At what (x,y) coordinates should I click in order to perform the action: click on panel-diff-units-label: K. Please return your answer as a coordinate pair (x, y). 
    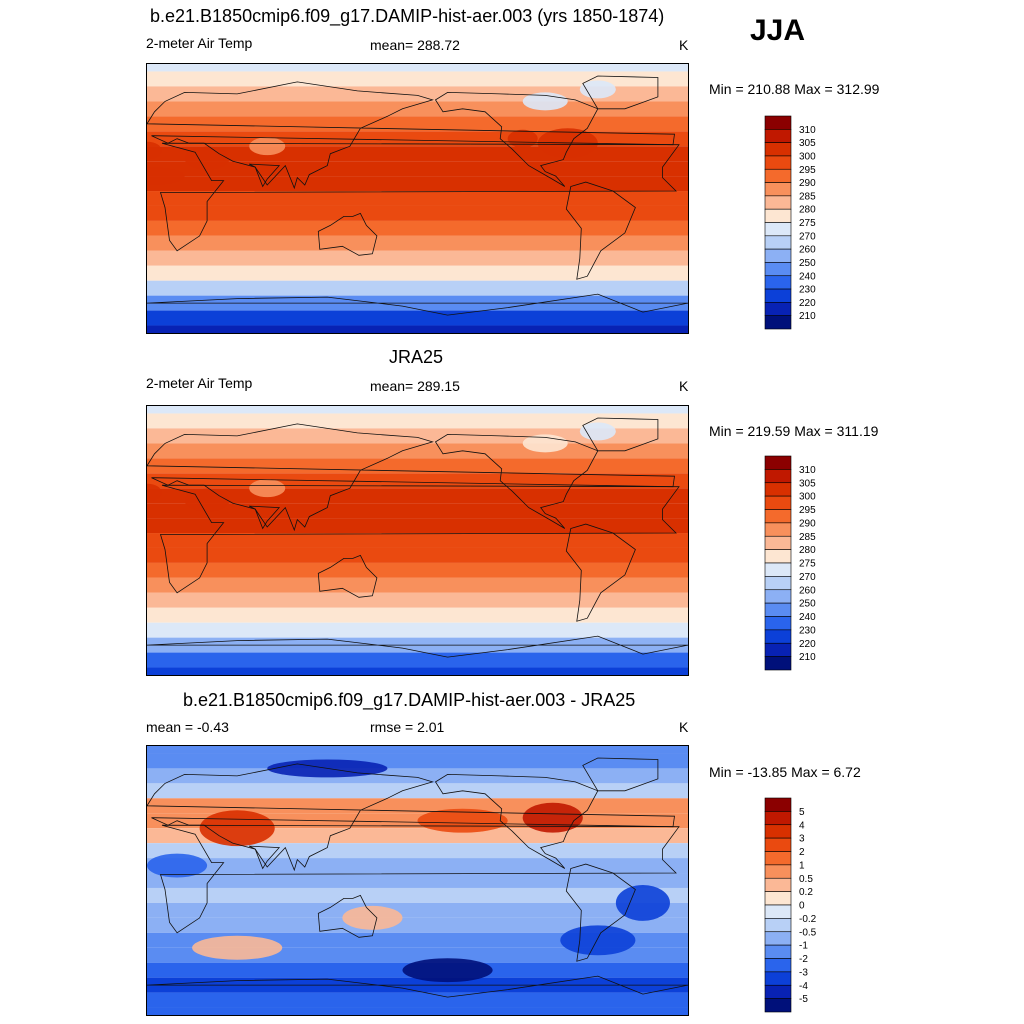
    Looking at the image, I should click on (684, 727).